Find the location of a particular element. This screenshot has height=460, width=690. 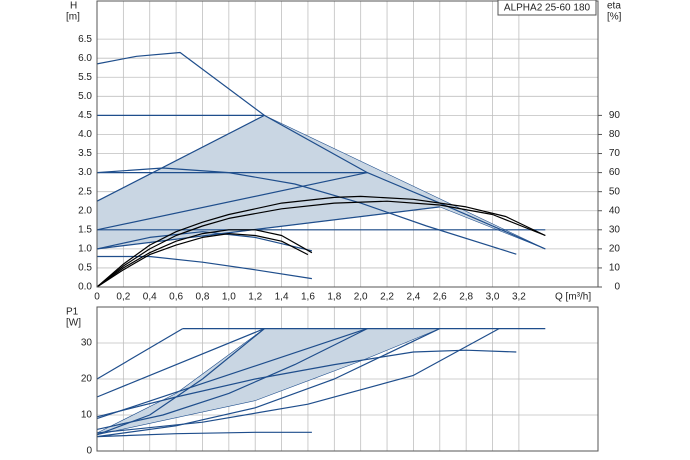

y2-tick-label: 0 is located at coordinates (617, 287).